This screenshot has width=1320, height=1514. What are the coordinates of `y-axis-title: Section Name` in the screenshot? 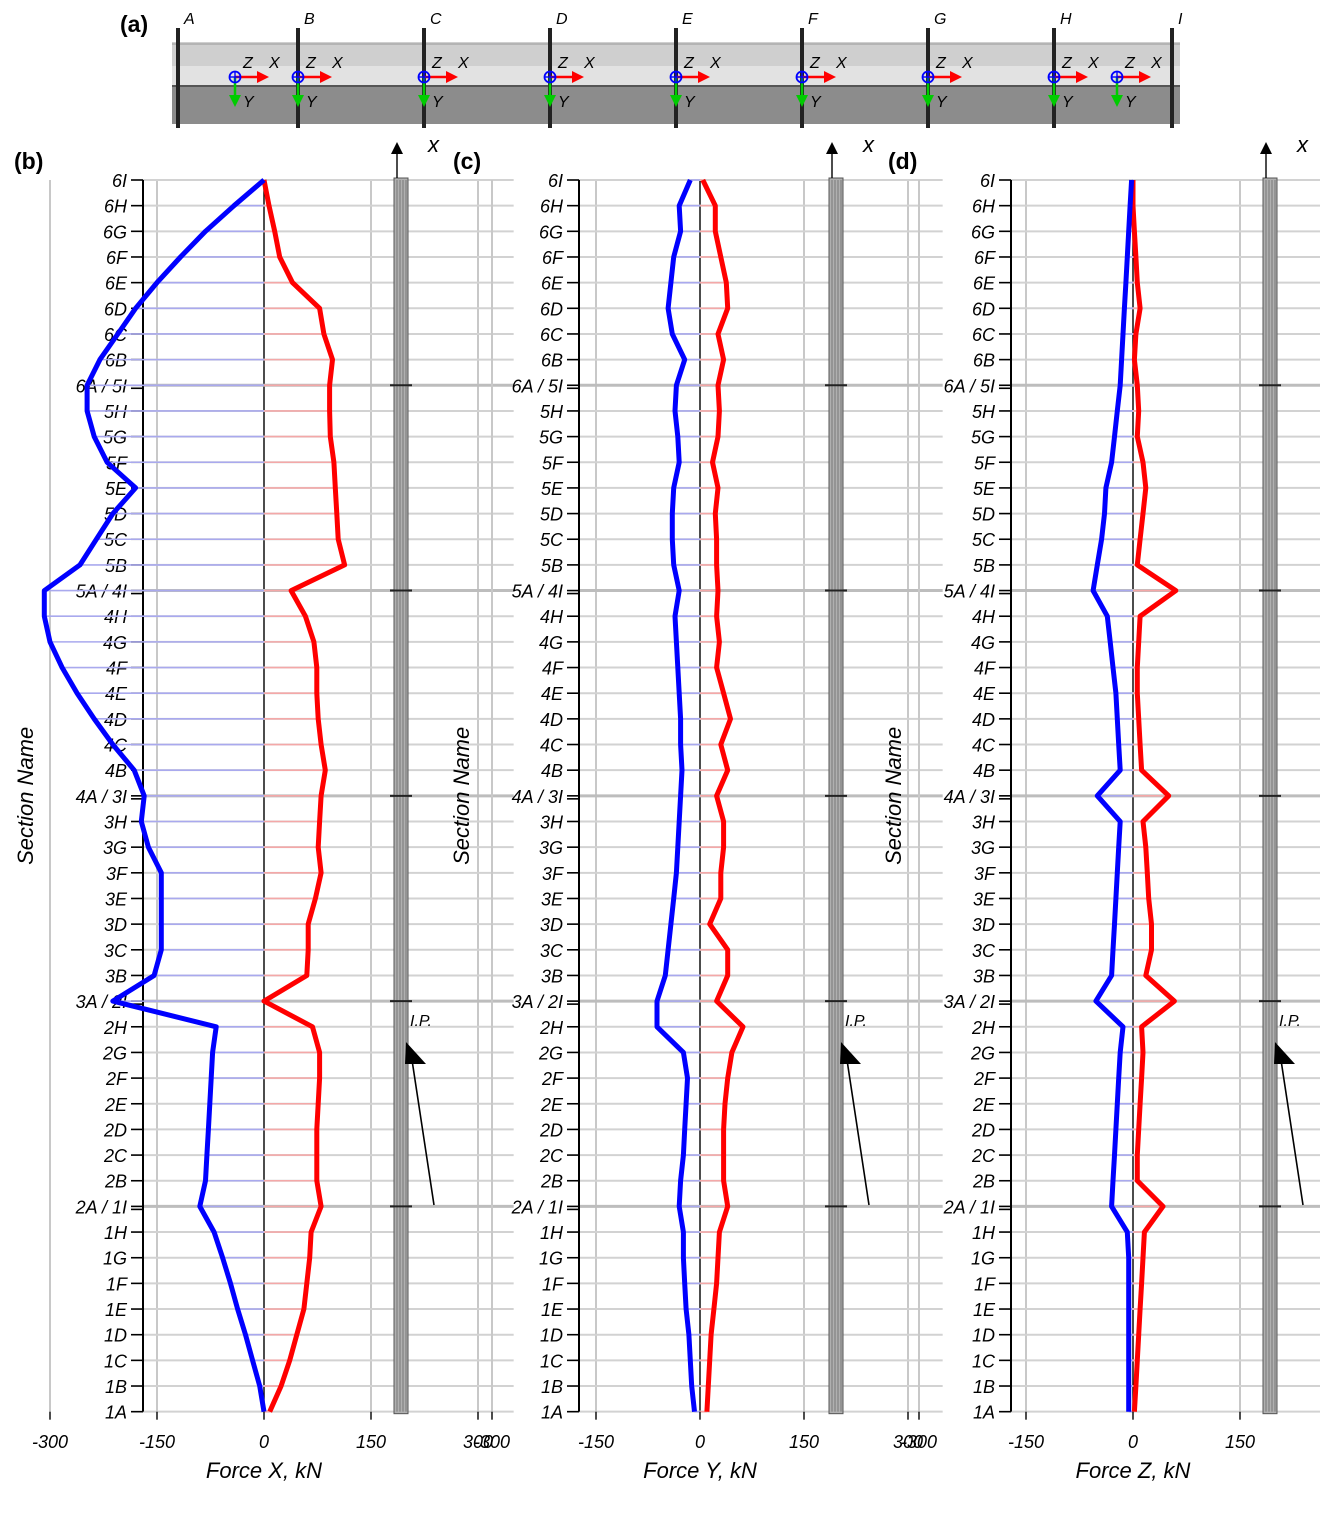 It's located at (893, 796).